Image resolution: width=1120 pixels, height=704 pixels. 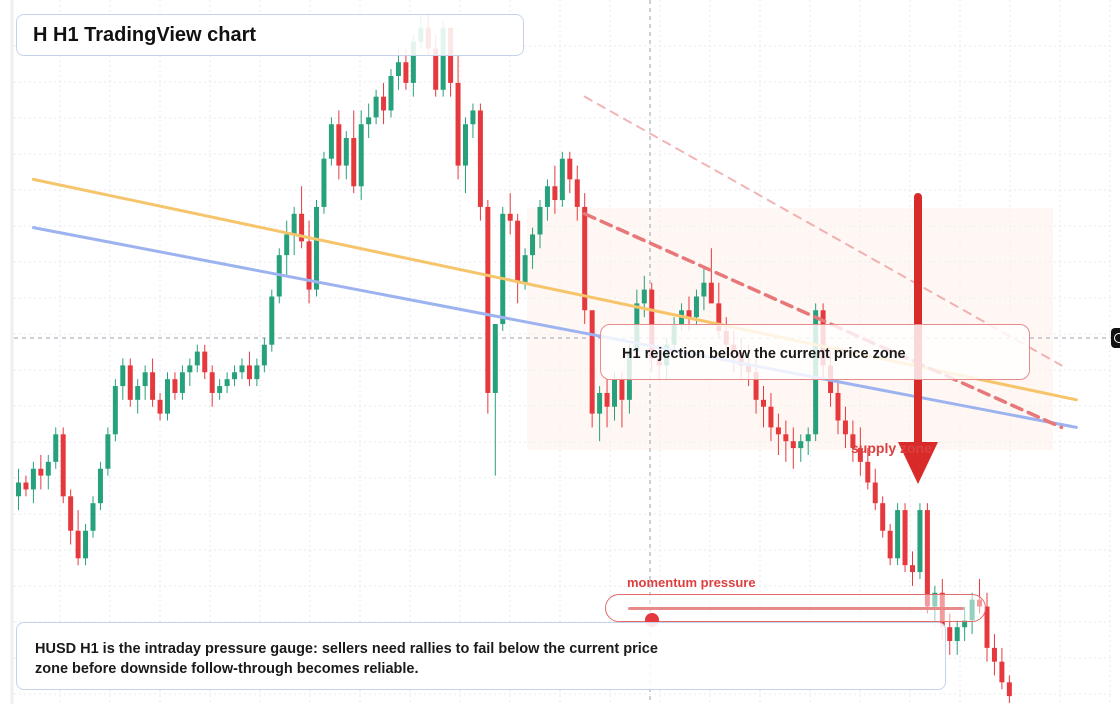 What do you see at coordinates (1115, 338) in the screenshot?
I see `target-icon` at bounding box center [1115, 338].